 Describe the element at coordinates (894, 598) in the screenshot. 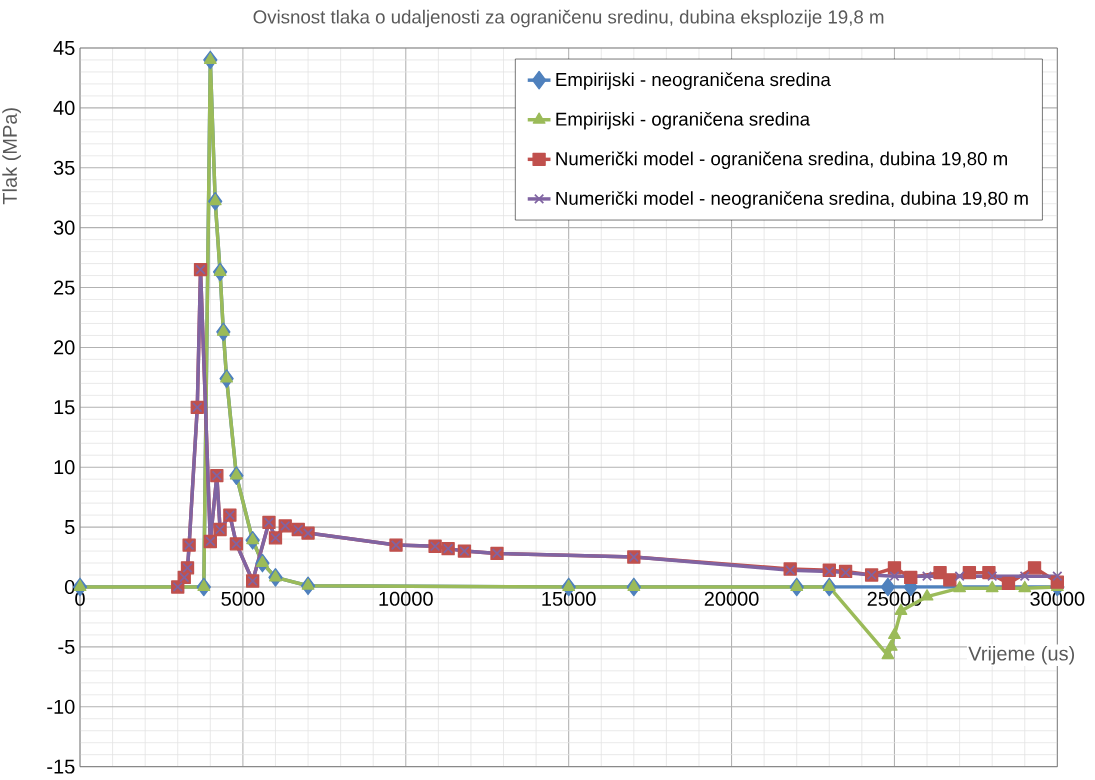

I see `x-tick-label: 25000` at that location.